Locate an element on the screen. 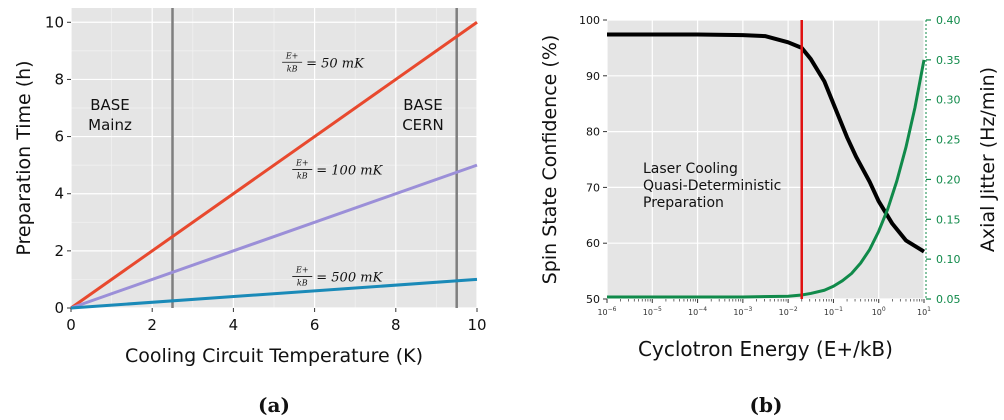 The width and height of the screenshot is (1004, 420). chart-b-y-tick-label: 90 is located at coordinates (593, 76).